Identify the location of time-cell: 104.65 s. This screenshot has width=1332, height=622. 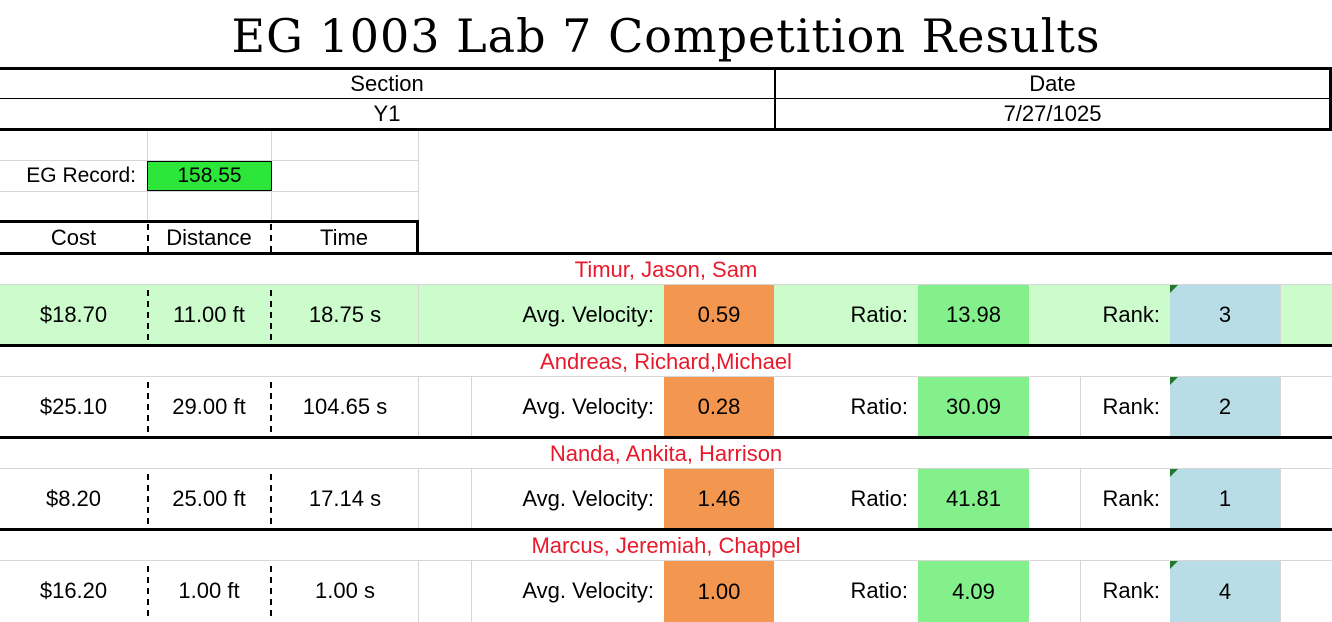
(345, 406).